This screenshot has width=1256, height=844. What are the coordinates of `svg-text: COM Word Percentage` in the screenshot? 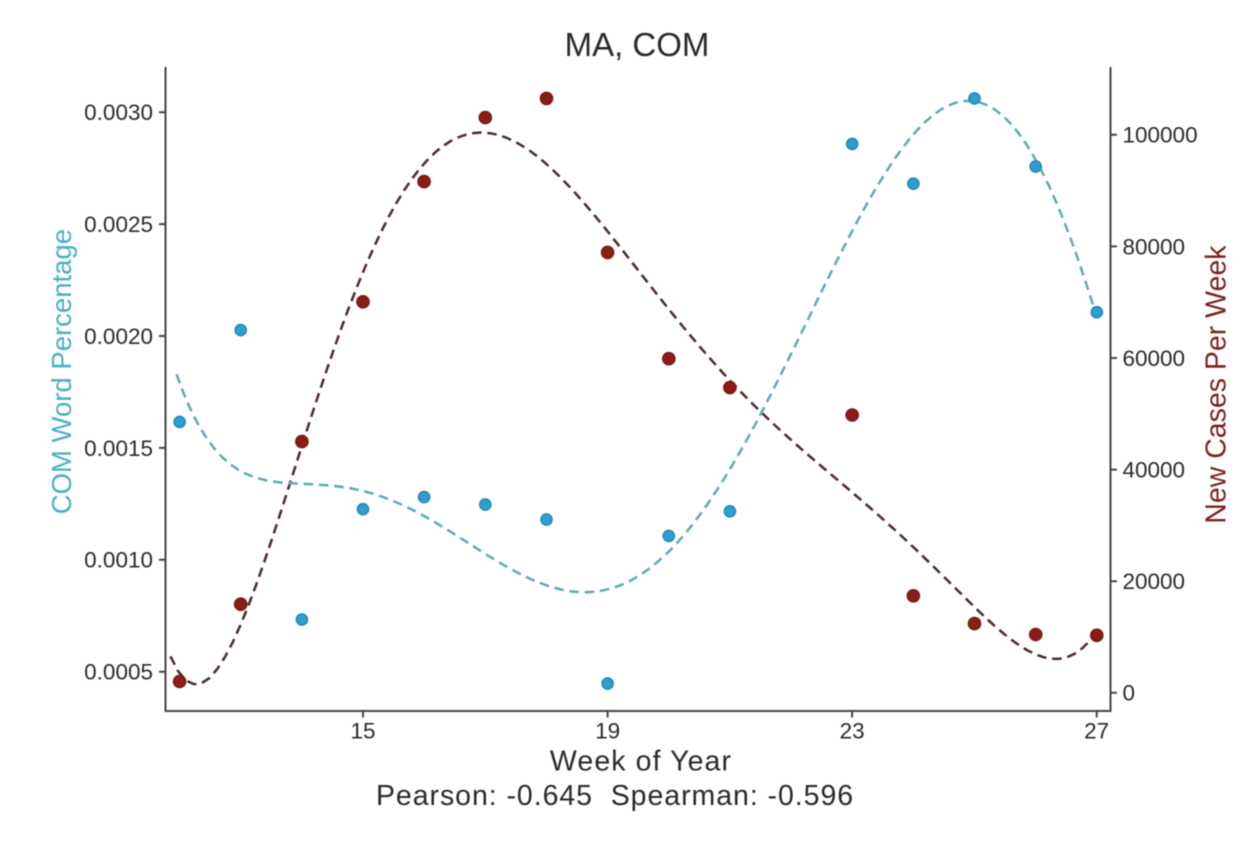 It's located at (61, 371).